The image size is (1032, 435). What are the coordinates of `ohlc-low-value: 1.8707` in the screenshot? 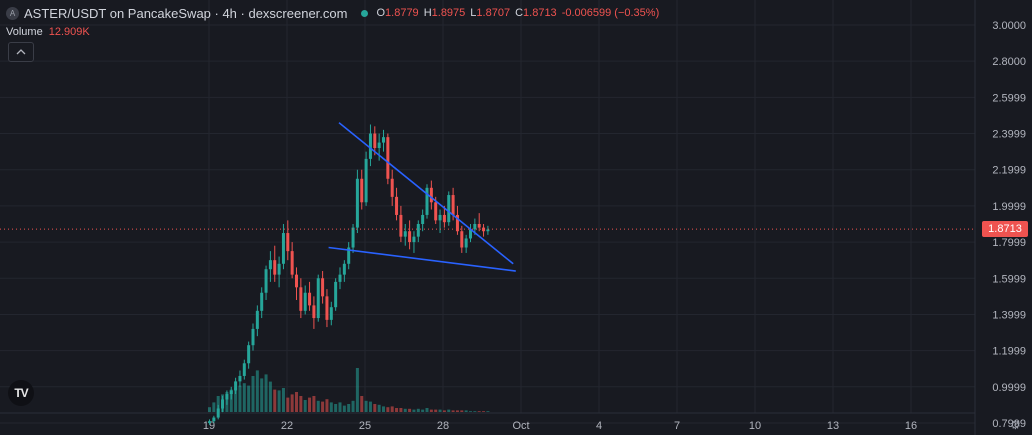 It's located at (493, 13).